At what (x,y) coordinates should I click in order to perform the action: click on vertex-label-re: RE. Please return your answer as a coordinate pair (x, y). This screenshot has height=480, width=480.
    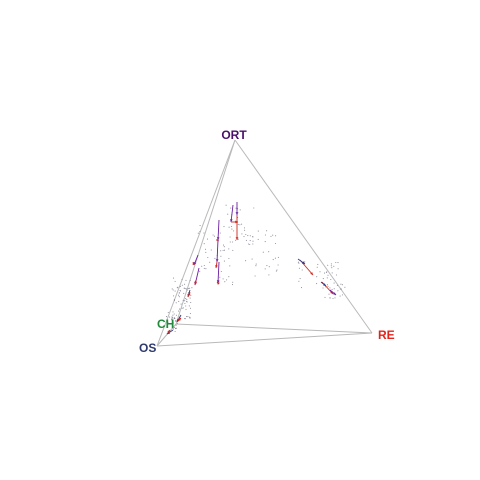
    Looking at the image, I should click on (386, 335).